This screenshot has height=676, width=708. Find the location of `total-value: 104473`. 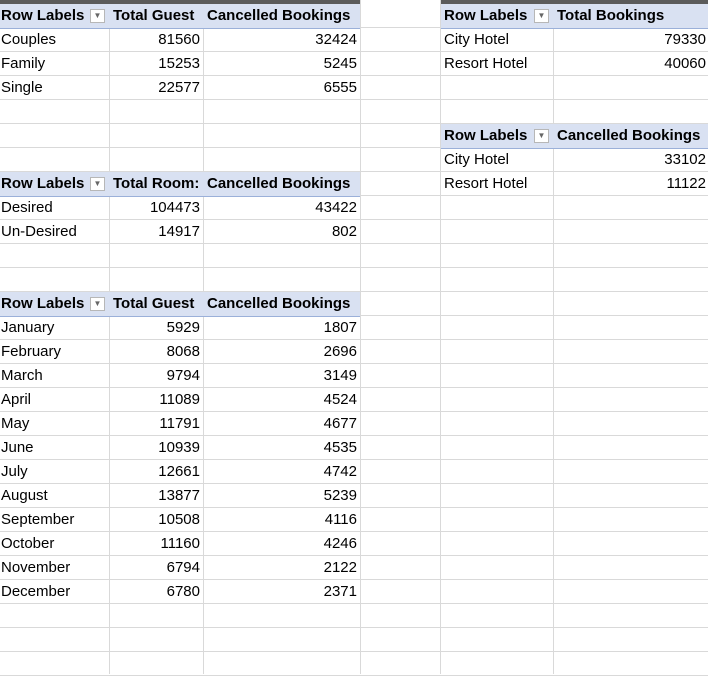

total-value: 104473 is located at coordinates (174, 207).